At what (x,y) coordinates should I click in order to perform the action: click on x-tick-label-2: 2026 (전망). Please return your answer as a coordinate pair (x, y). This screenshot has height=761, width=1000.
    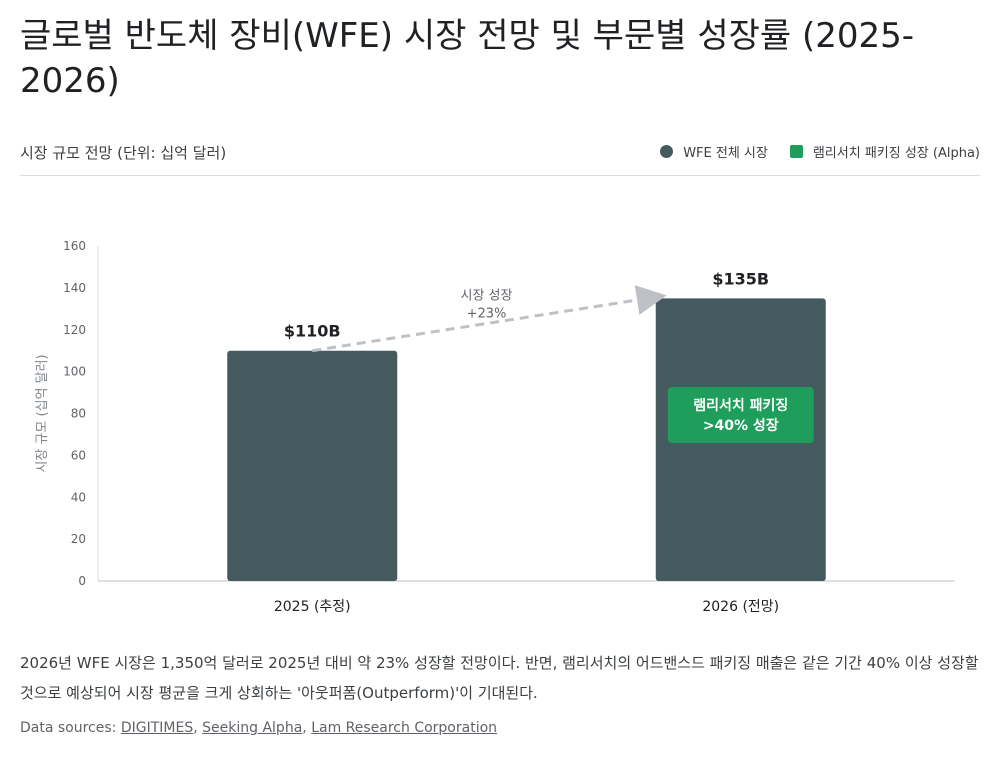
    Looking at the image, I should click on (740, 607).